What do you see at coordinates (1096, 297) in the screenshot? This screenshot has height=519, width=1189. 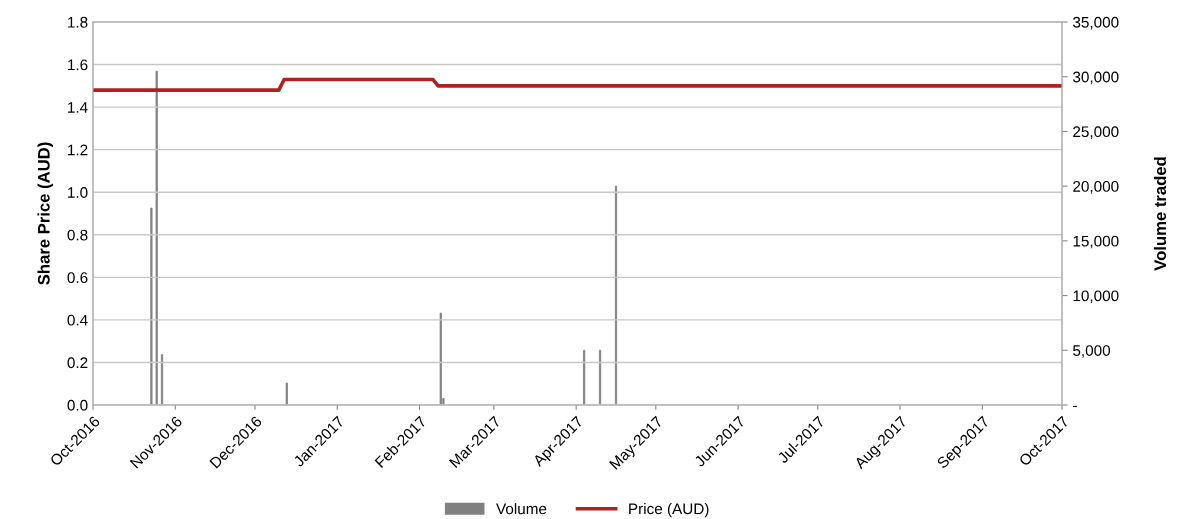 I see `y2-tick-label: 10,000` at bounding box center [1096, 297].